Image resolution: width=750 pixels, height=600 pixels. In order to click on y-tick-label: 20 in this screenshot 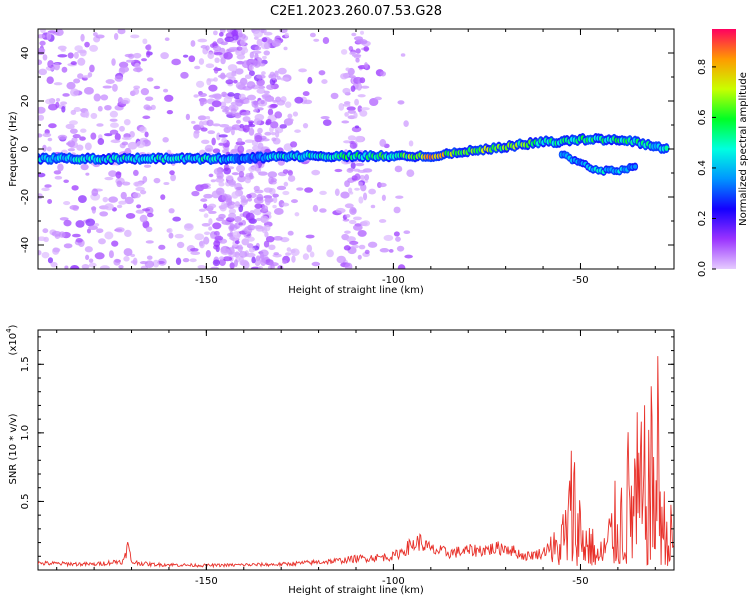, I will do `click(25, 101)`.